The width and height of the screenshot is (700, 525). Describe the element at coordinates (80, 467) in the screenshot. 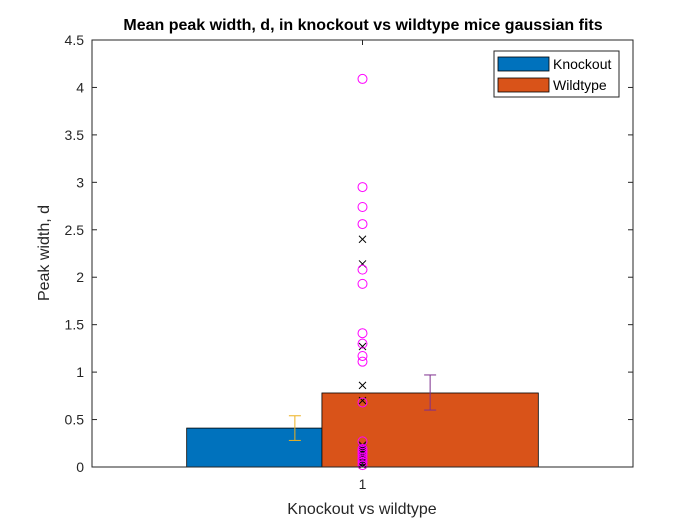

I see `y-tick-label: 0` at that location.